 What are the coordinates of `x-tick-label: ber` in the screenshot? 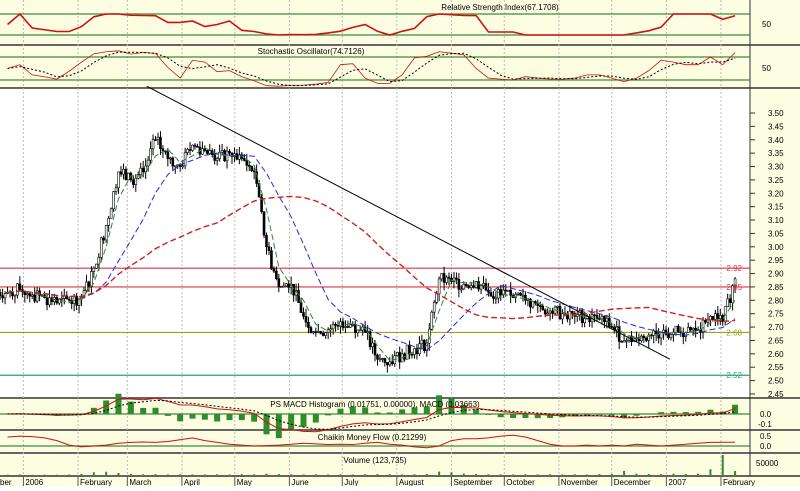 It's located at (6, 482).